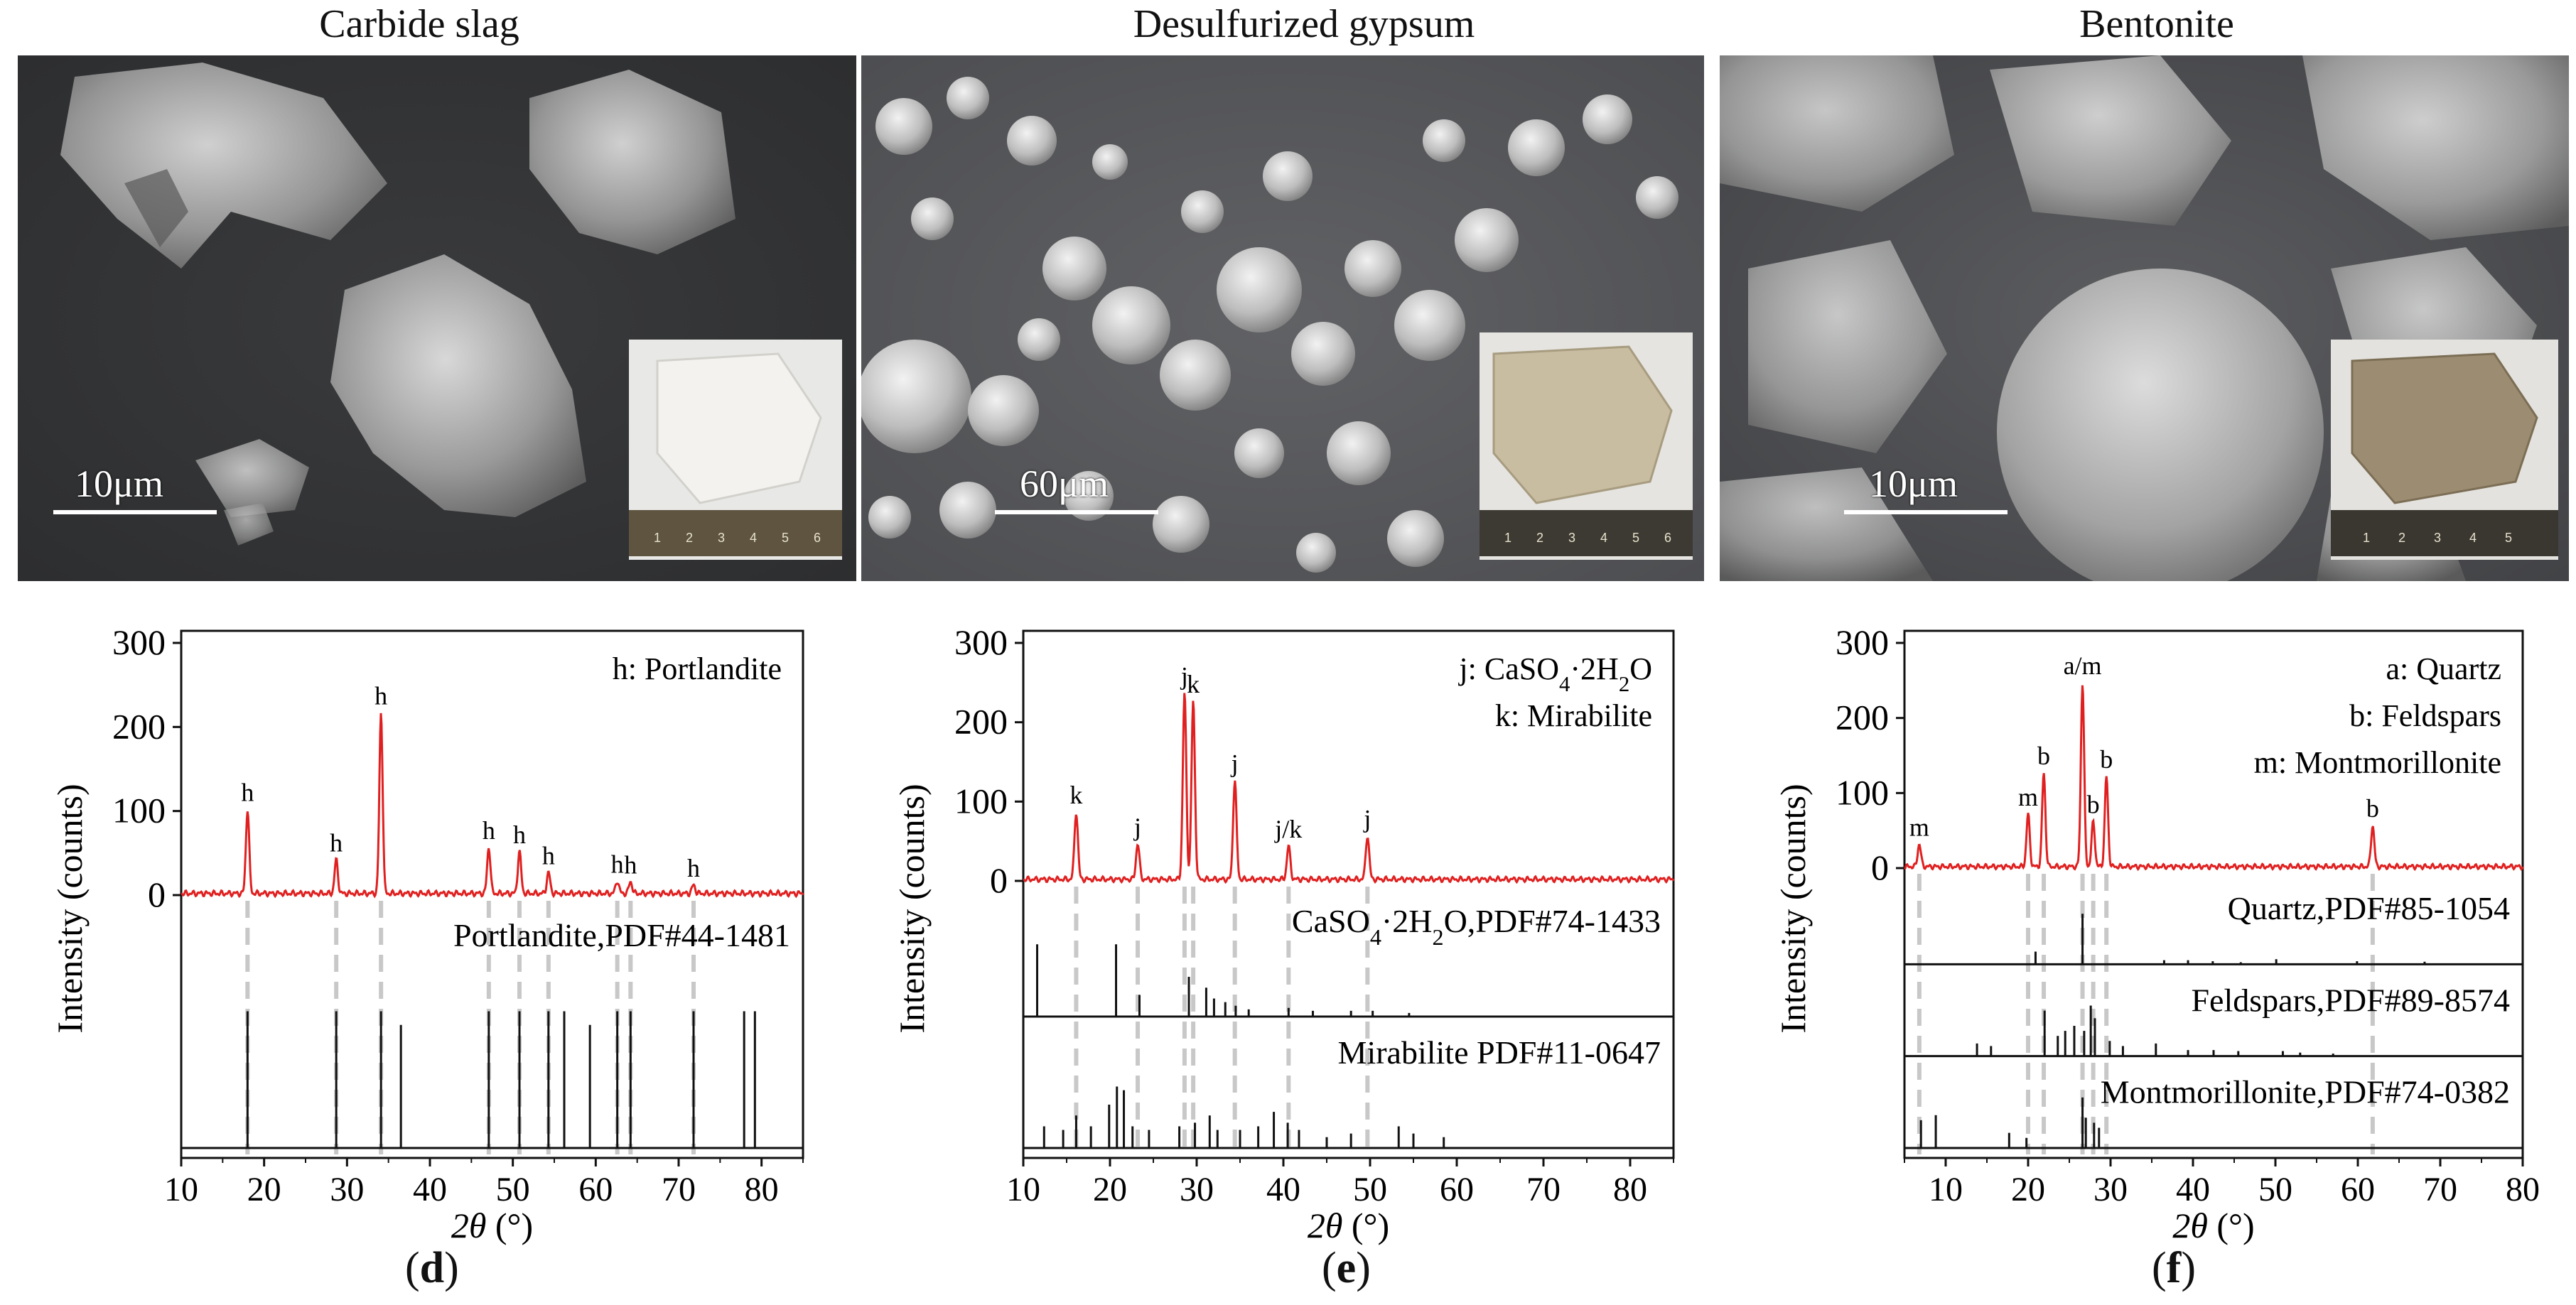 This screenshot has height=1305, width=2576. What do you see at coordinates (2144, 318) in the screenshot?
I see `sem-image-bentonite: 1 2 3 4 5` at bounding box center [2144, 318].